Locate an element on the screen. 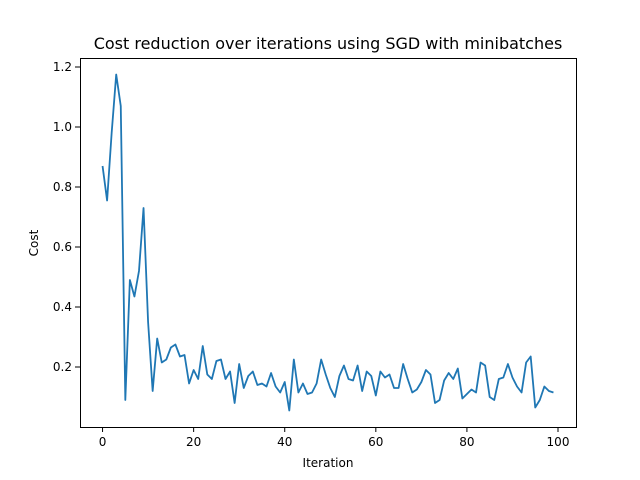 This screenshot has width=640, height=480. x-axis-label: Iteration is located at coordinates (328, 463).